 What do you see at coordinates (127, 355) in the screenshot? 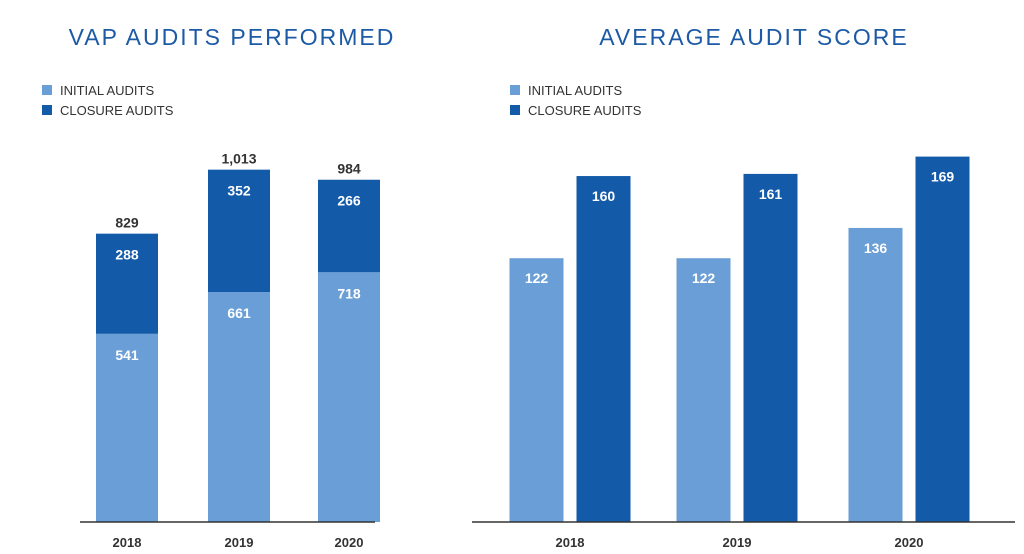
I see `bar-value-label: 541` at bounding box center [127, 355].